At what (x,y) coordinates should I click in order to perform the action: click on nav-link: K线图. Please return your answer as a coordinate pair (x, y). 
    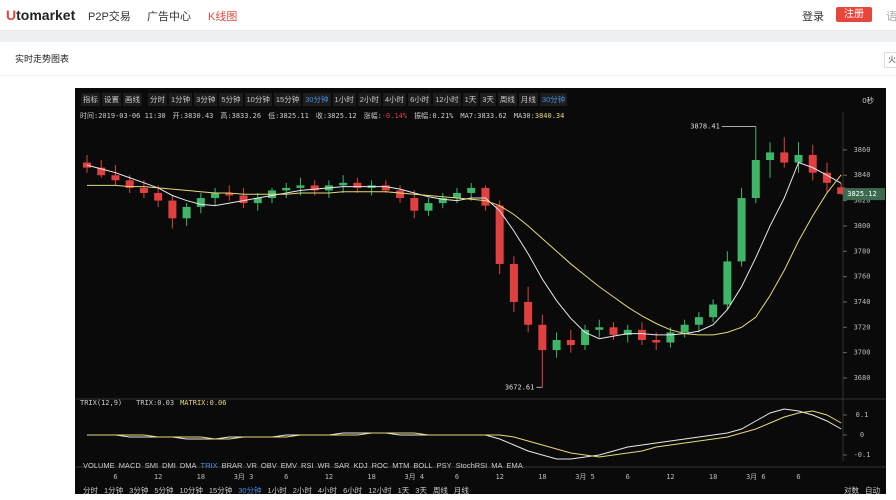
    Looking at the image, I should click on (223, 17).